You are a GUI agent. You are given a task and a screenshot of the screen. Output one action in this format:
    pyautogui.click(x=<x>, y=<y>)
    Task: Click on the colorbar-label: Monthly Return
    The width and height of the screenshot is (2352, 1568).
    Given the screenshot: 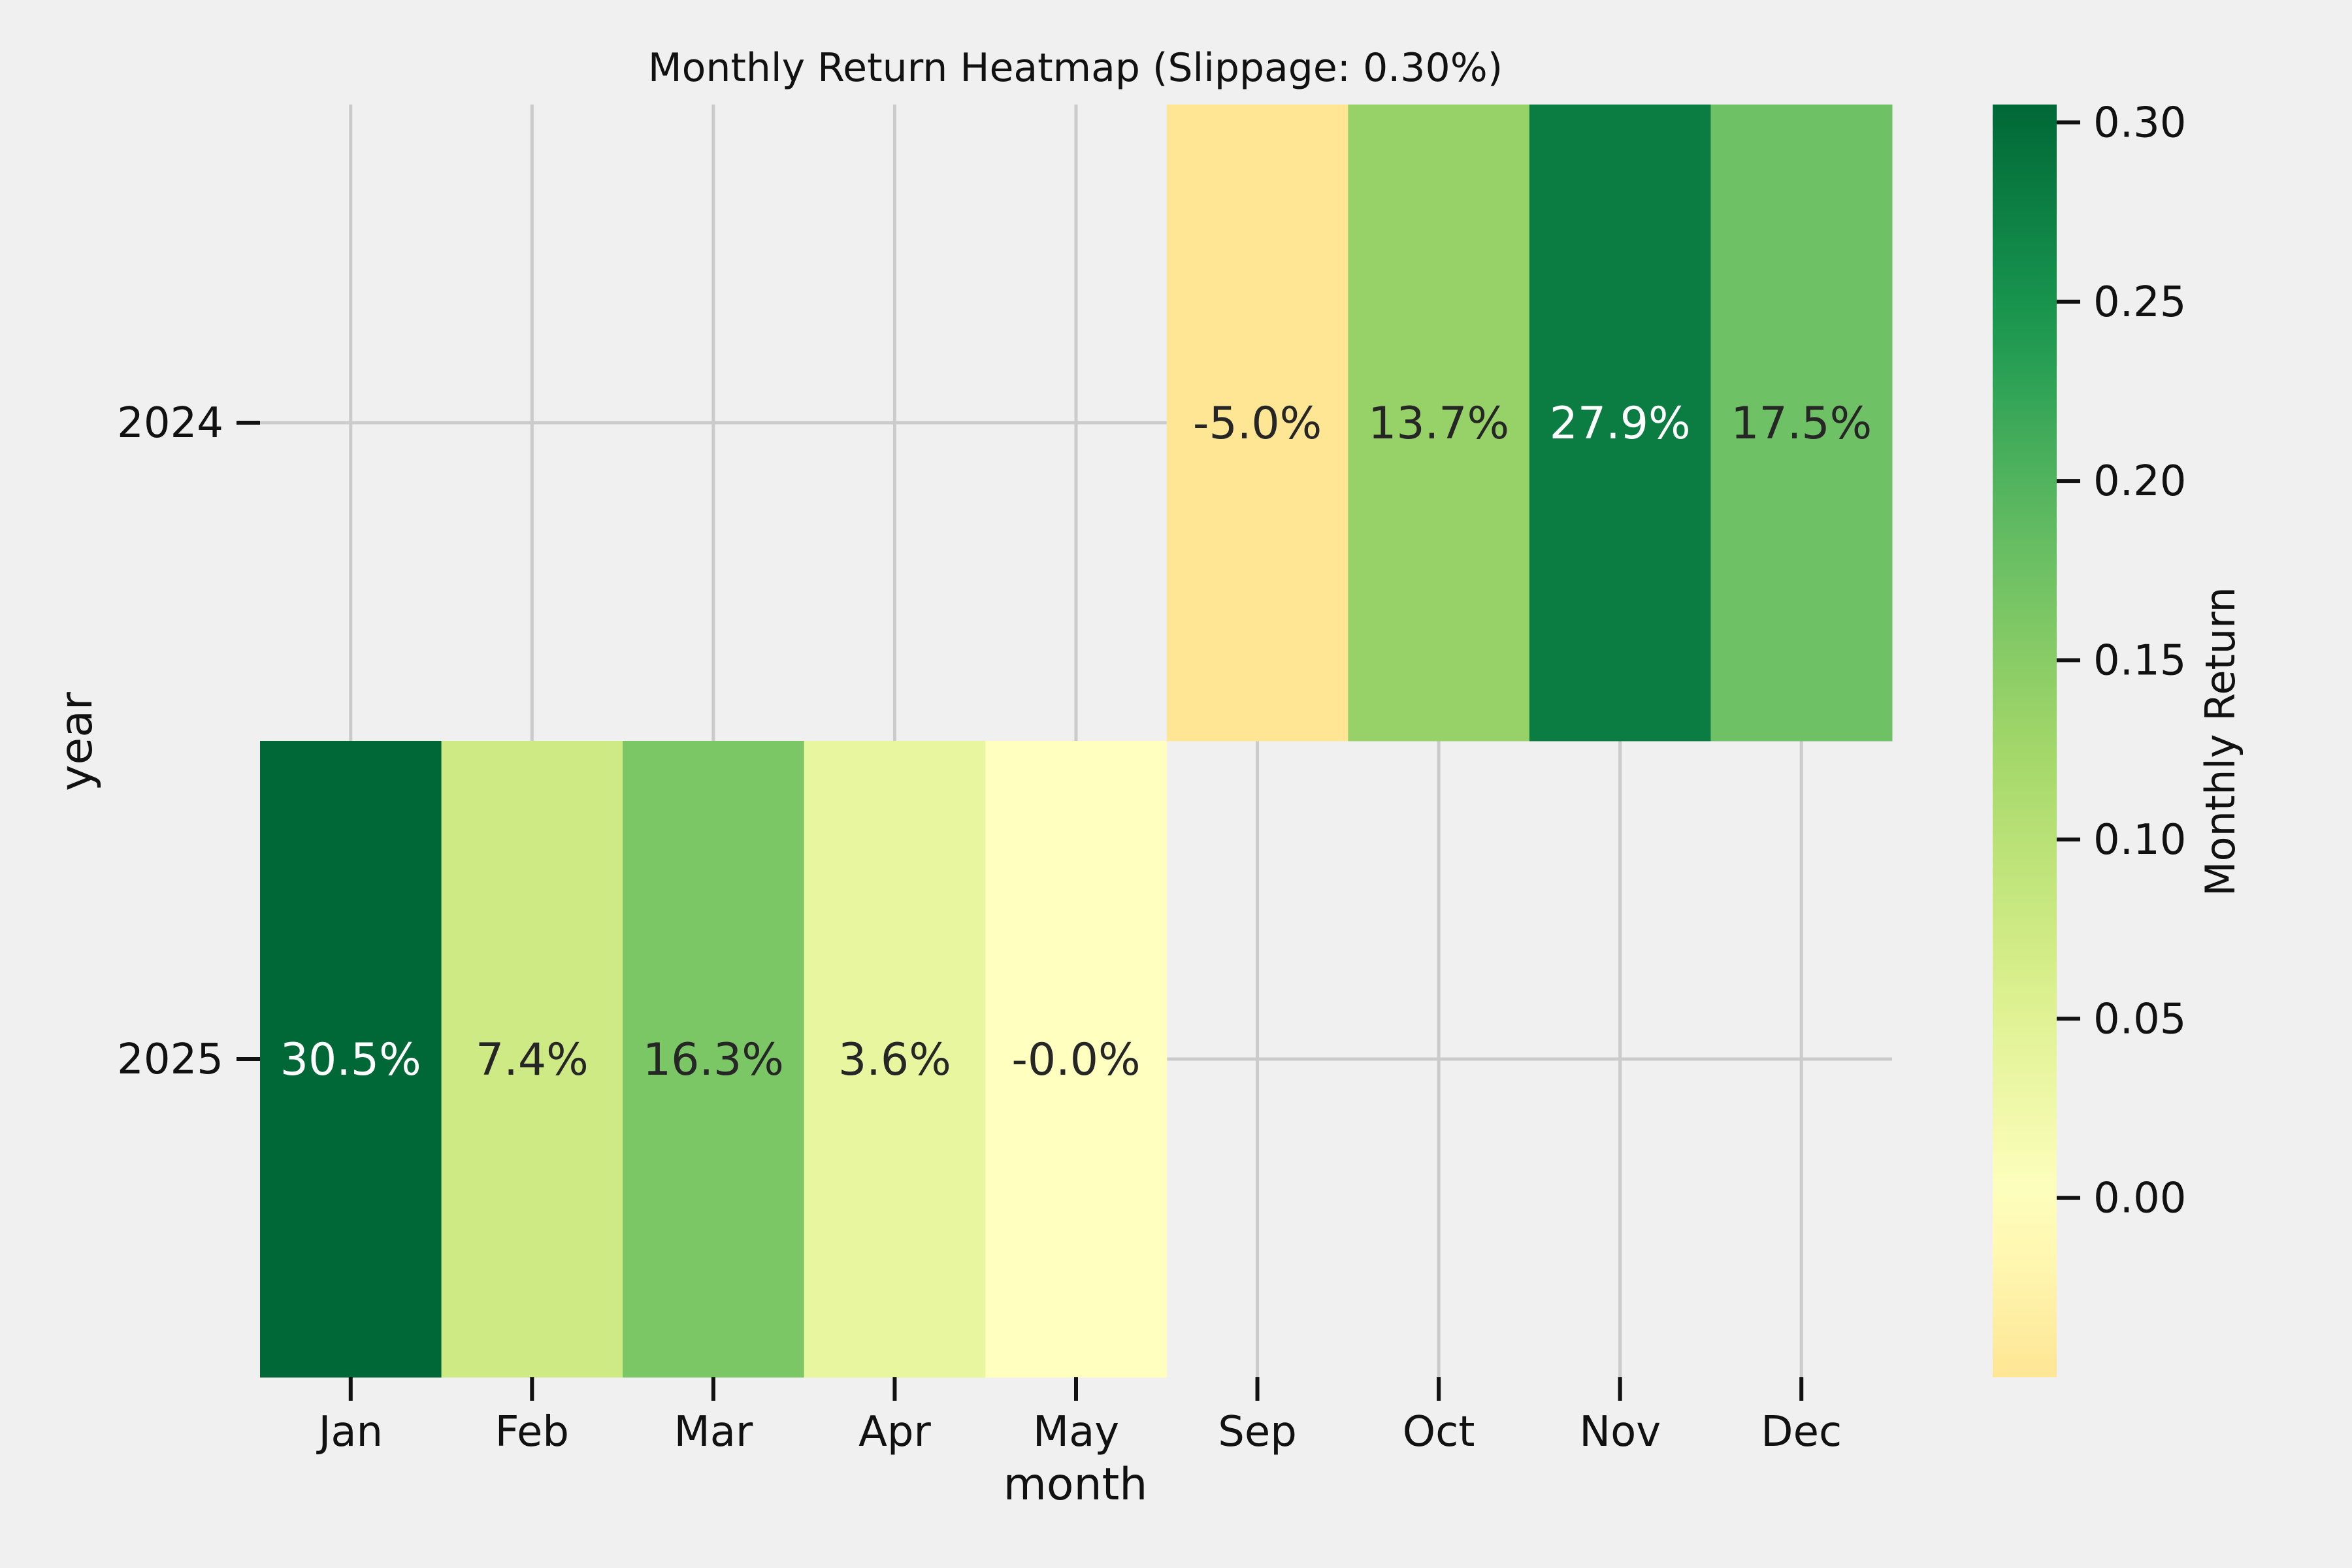 What is the action you would take?
    pyautogui.click(x=2220, y=741)
    